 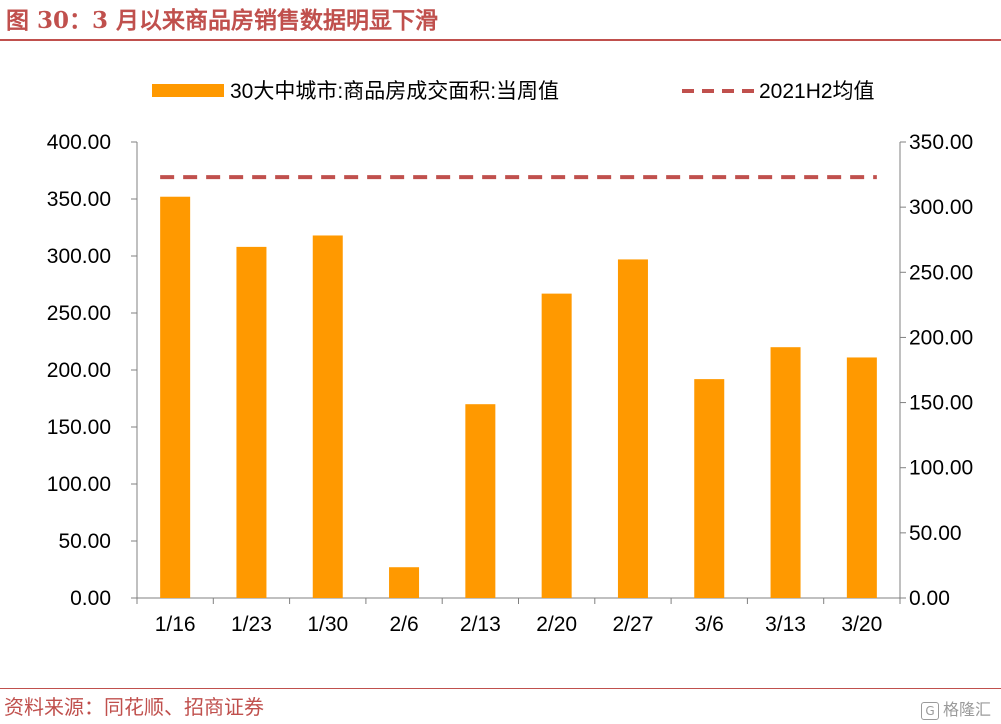 I want to click on left-y-tick-label: 400.00, so click(x=79, y=142).